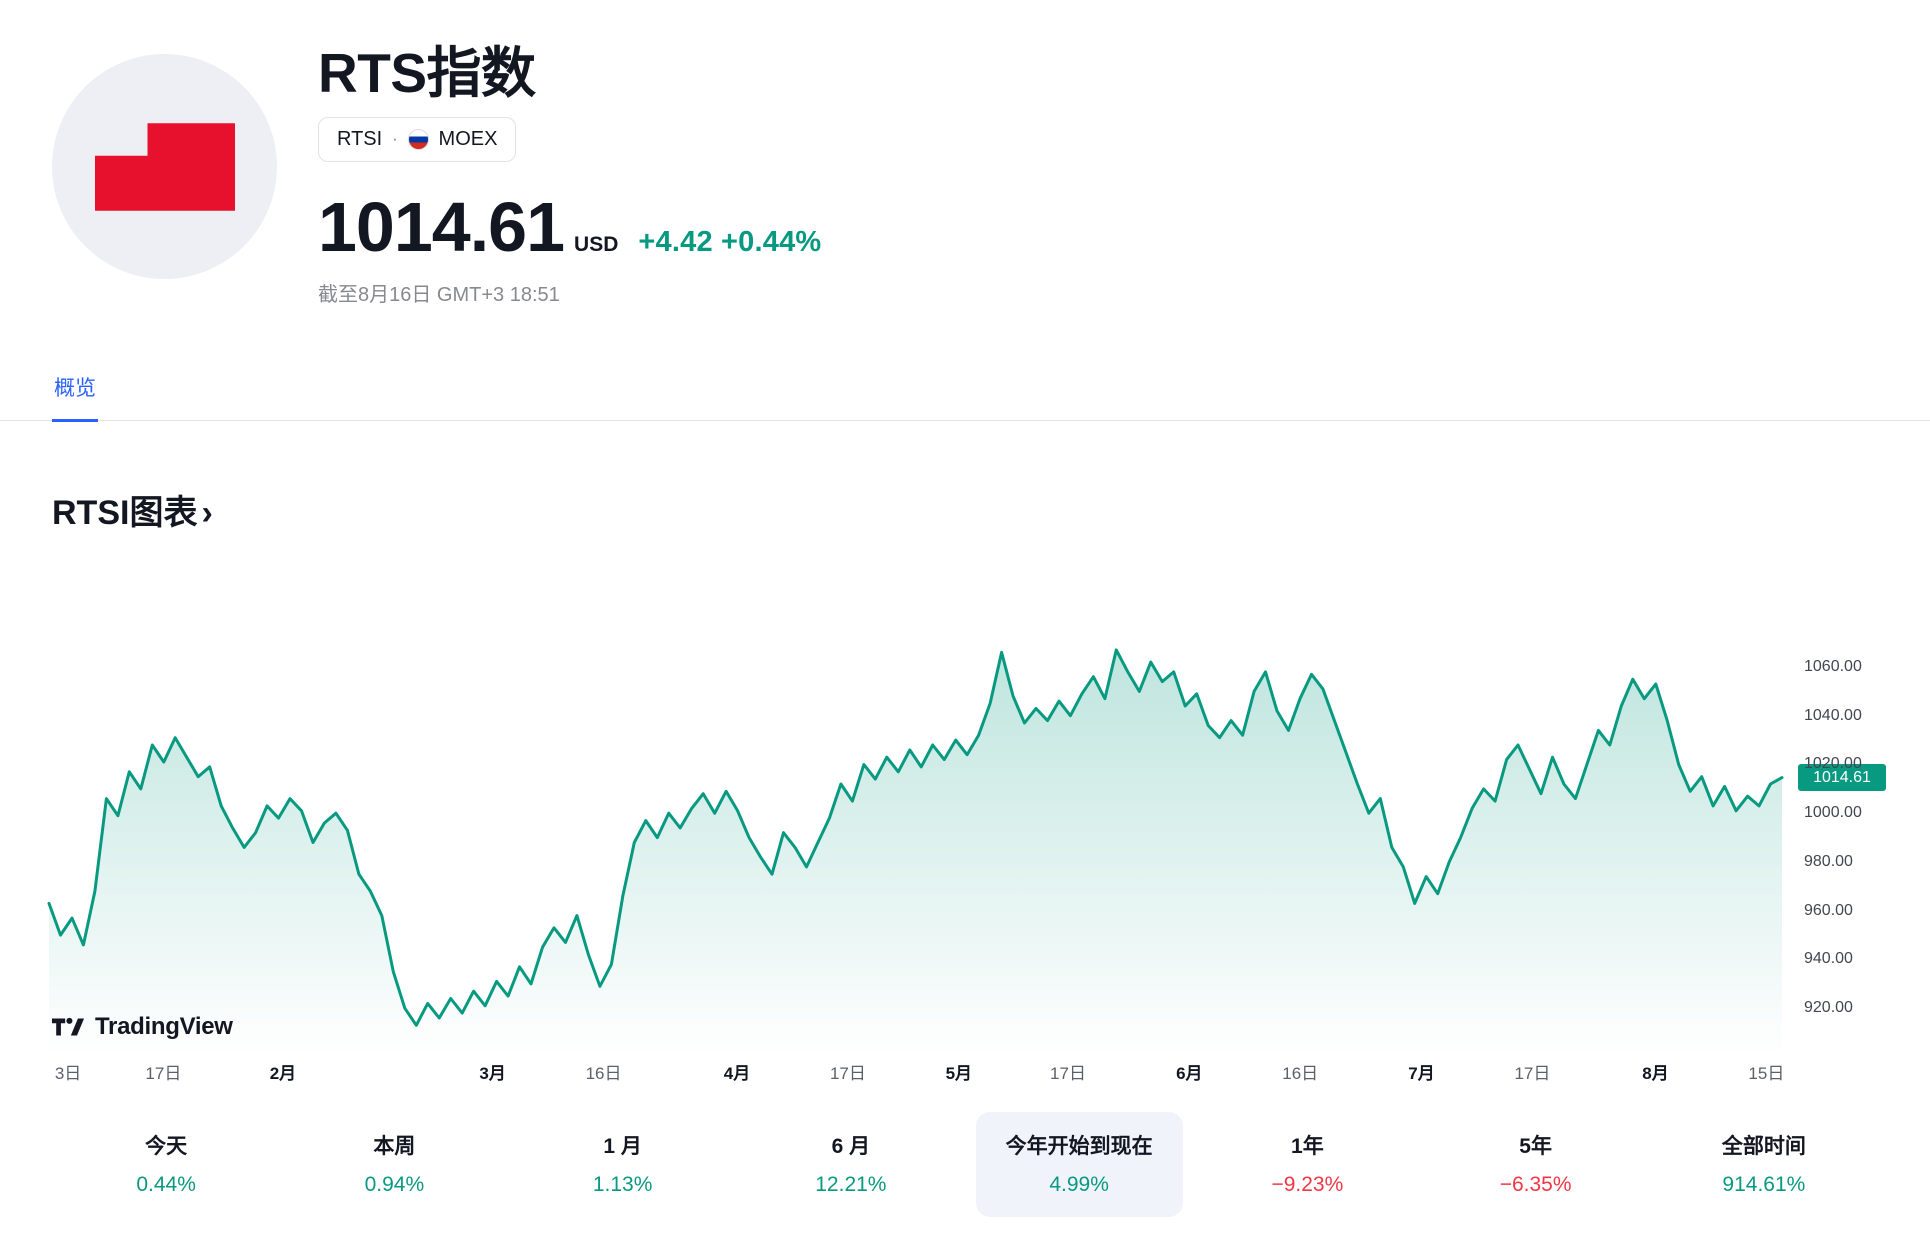  What do you see at coordinates (439, 295) in the screenshot?
I see `timestamp: 截至8月16日 GMT+3 18:51` at bounding box center [439, 295].